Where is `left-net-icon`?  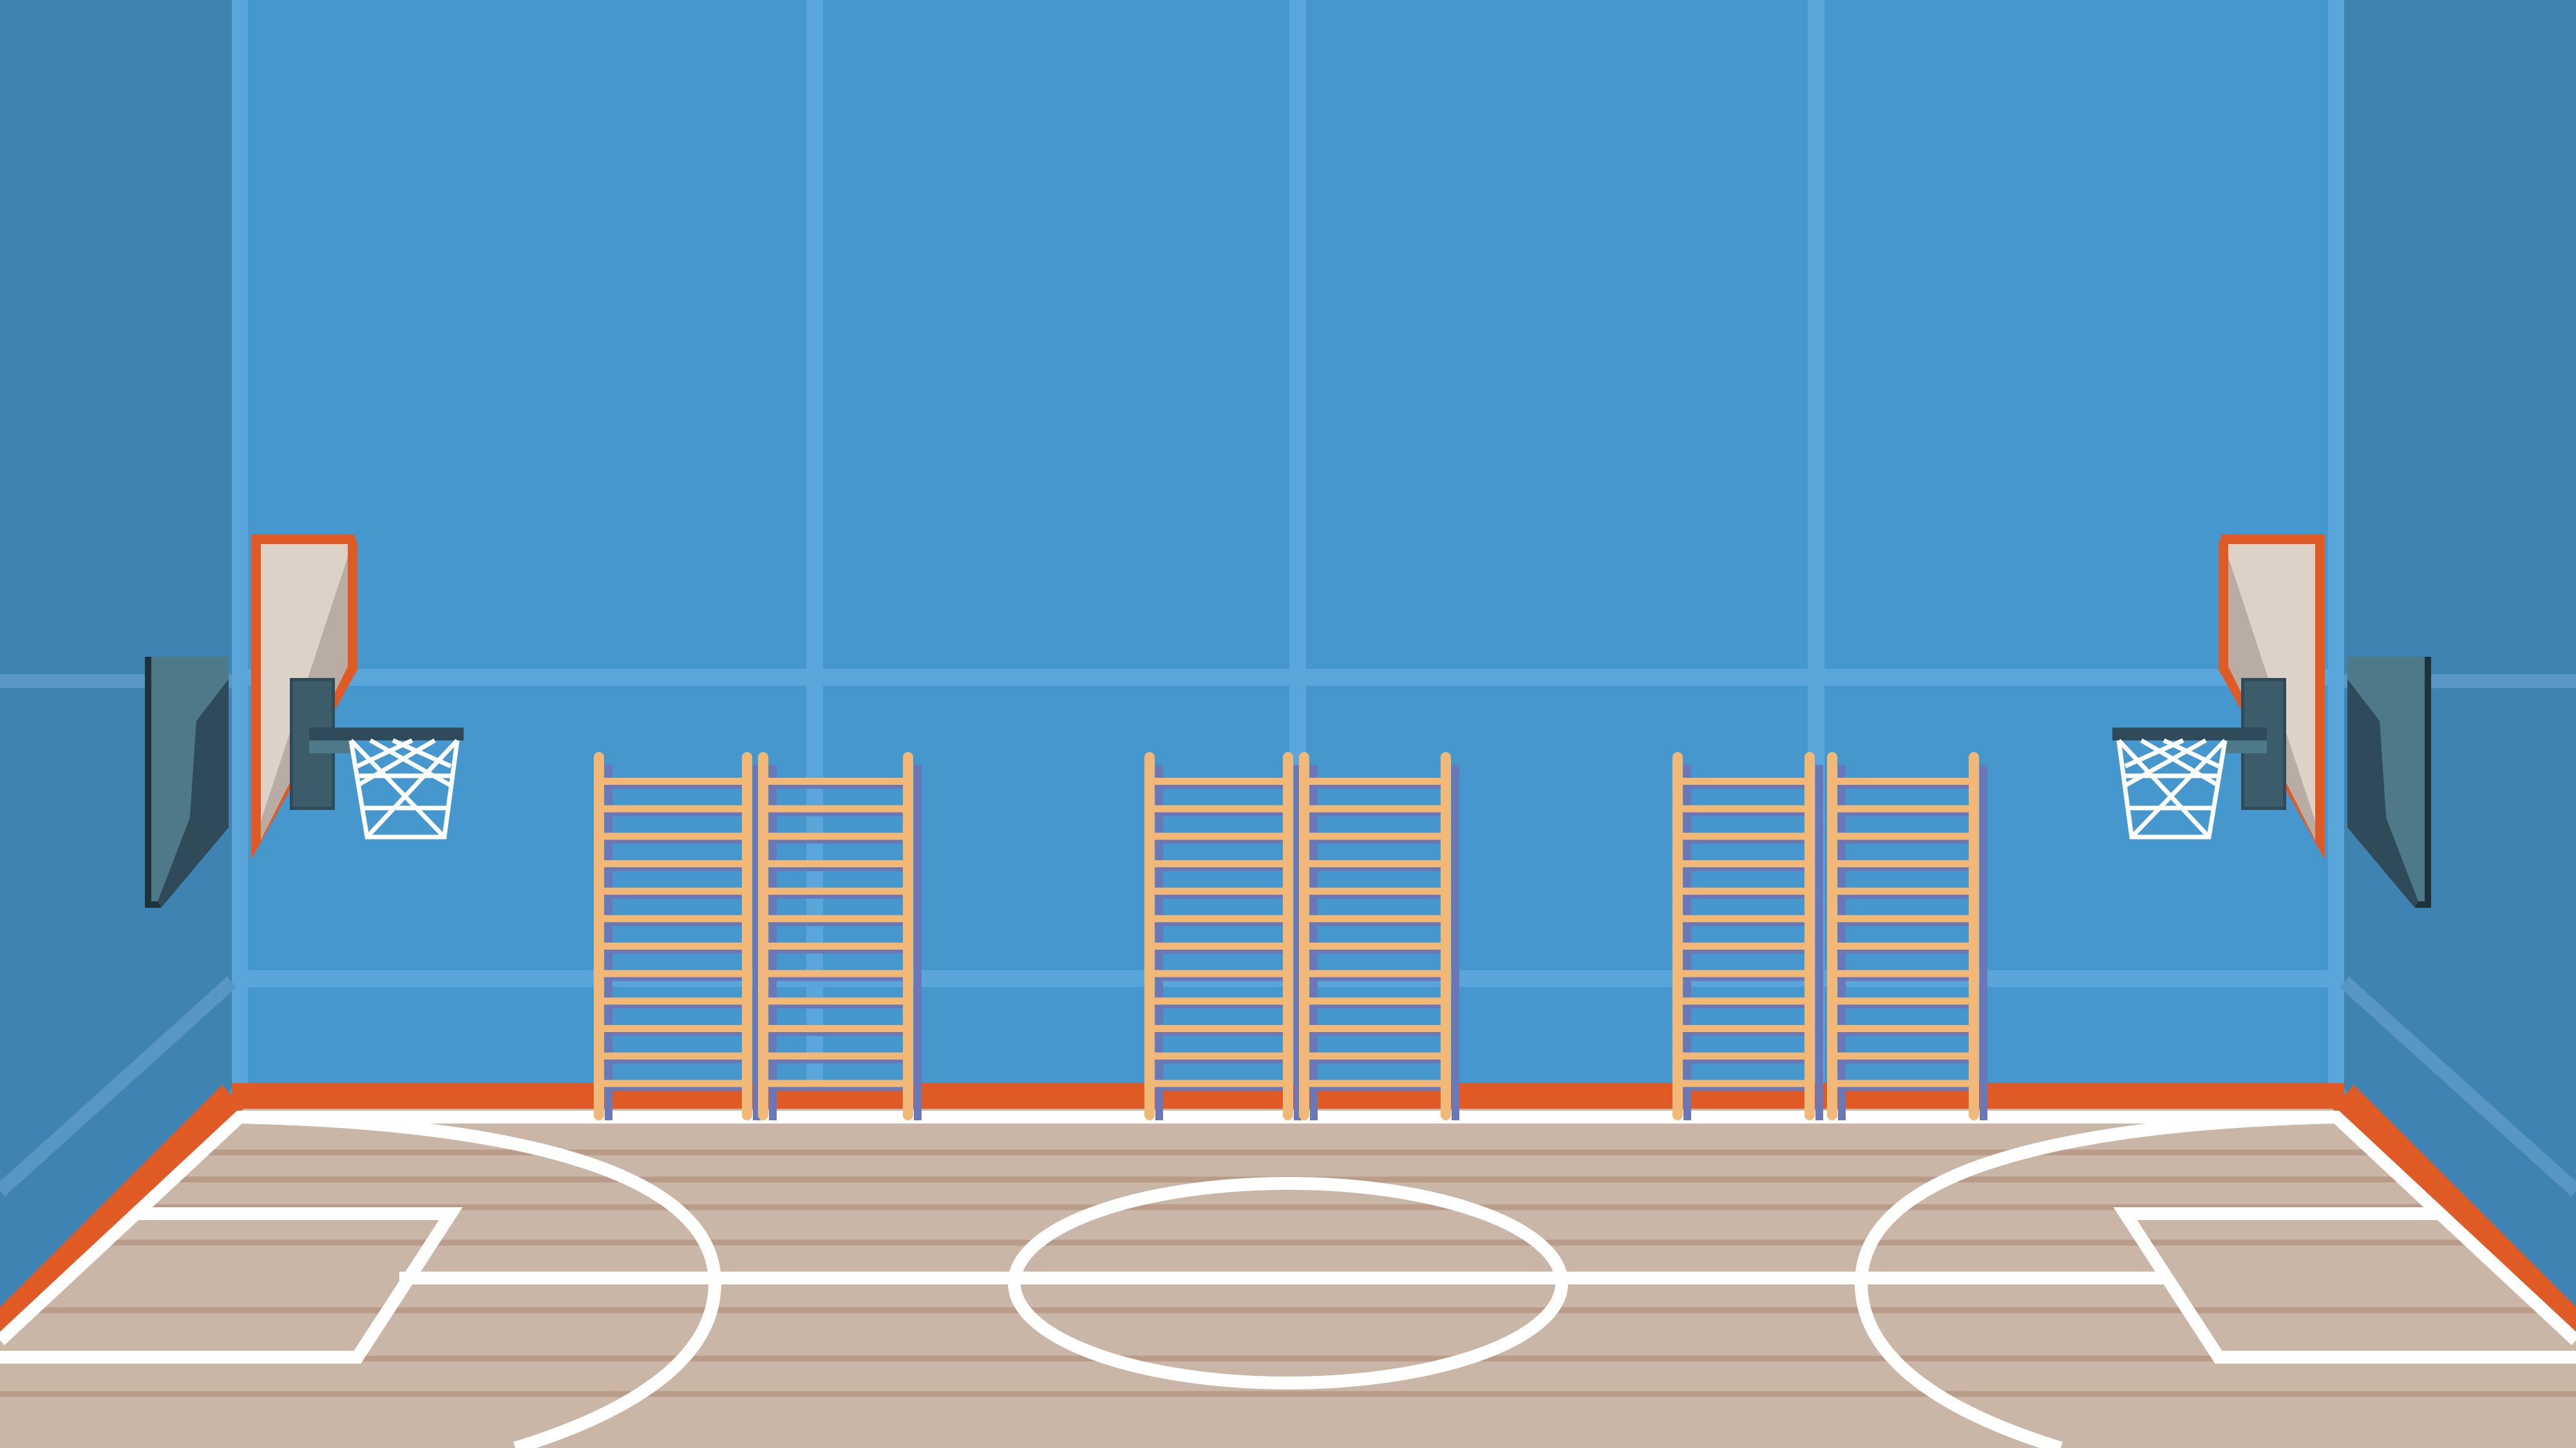 left-net-icon is located at coordinates (404, 789).